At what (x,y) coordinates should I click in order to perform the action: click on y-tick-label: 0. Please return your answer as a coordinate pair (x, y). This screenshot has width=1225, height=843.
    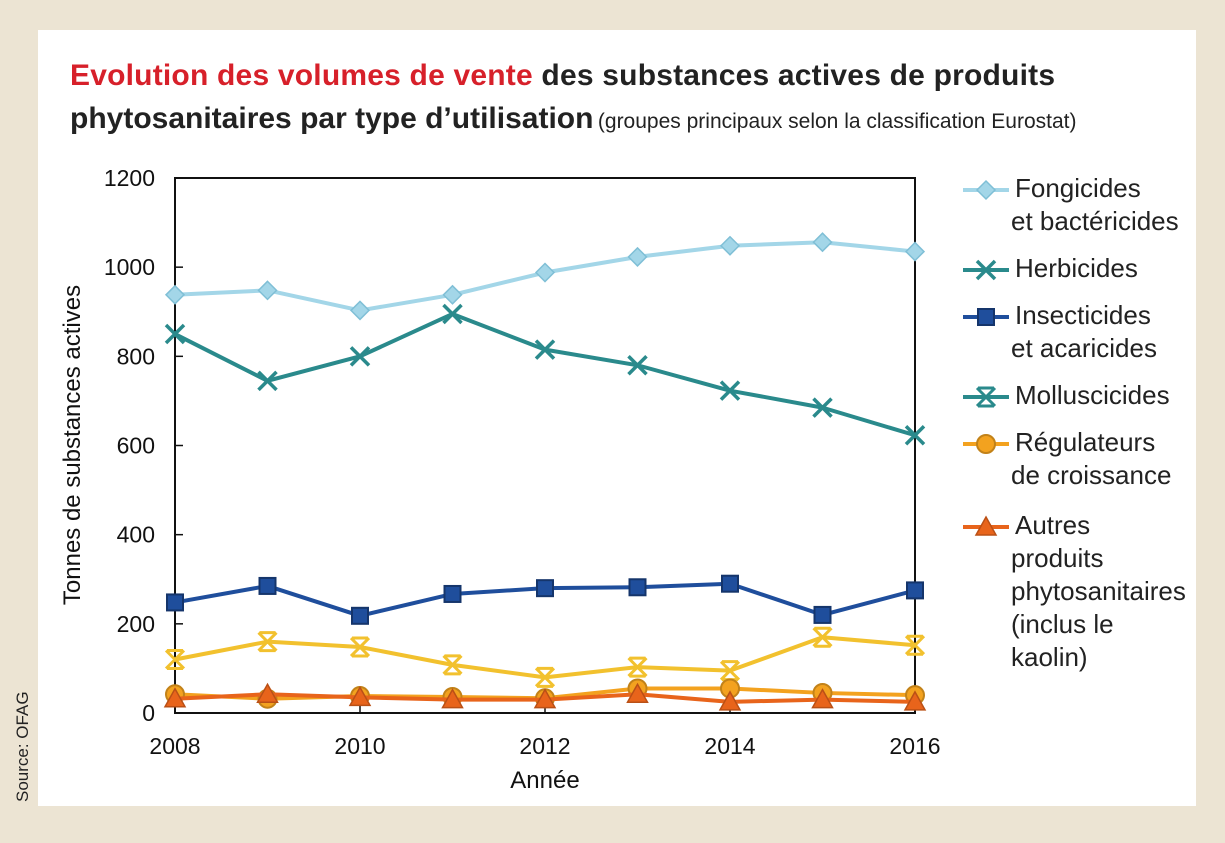
    Looking at the image, I should click on (148, 713).